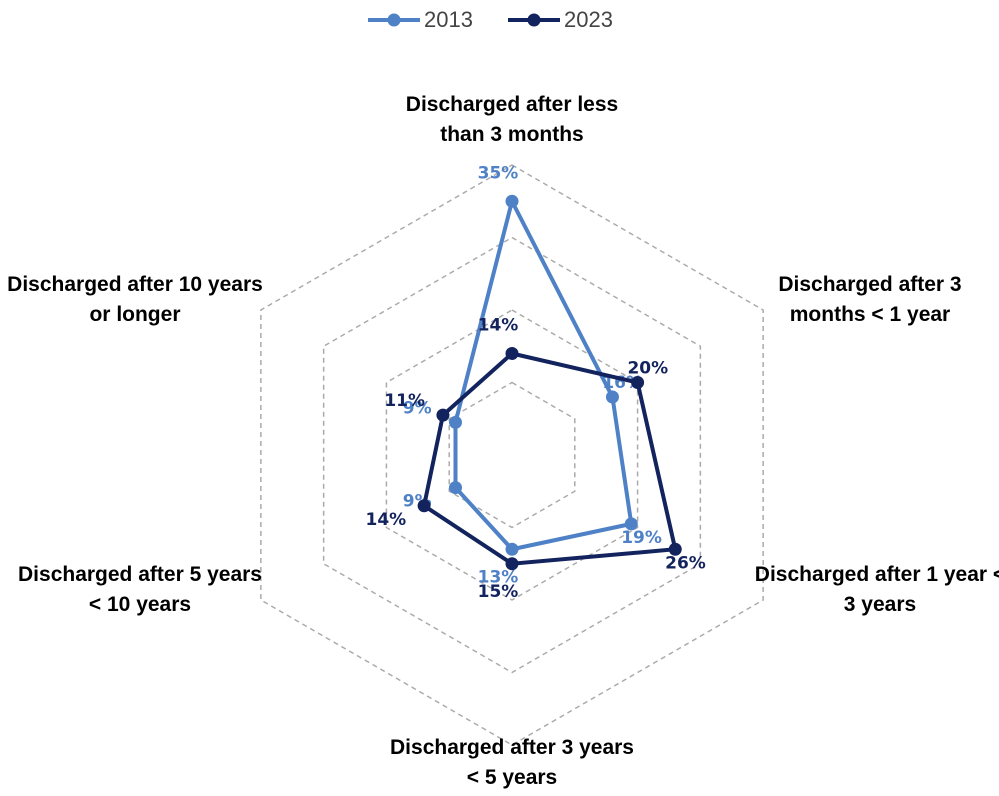 The height and width of the screenshot is (796, 999). What do you see at coordinates (498, 173) in the screenshot?
I see `data-label: 35%` at bounding box center [498, 173].